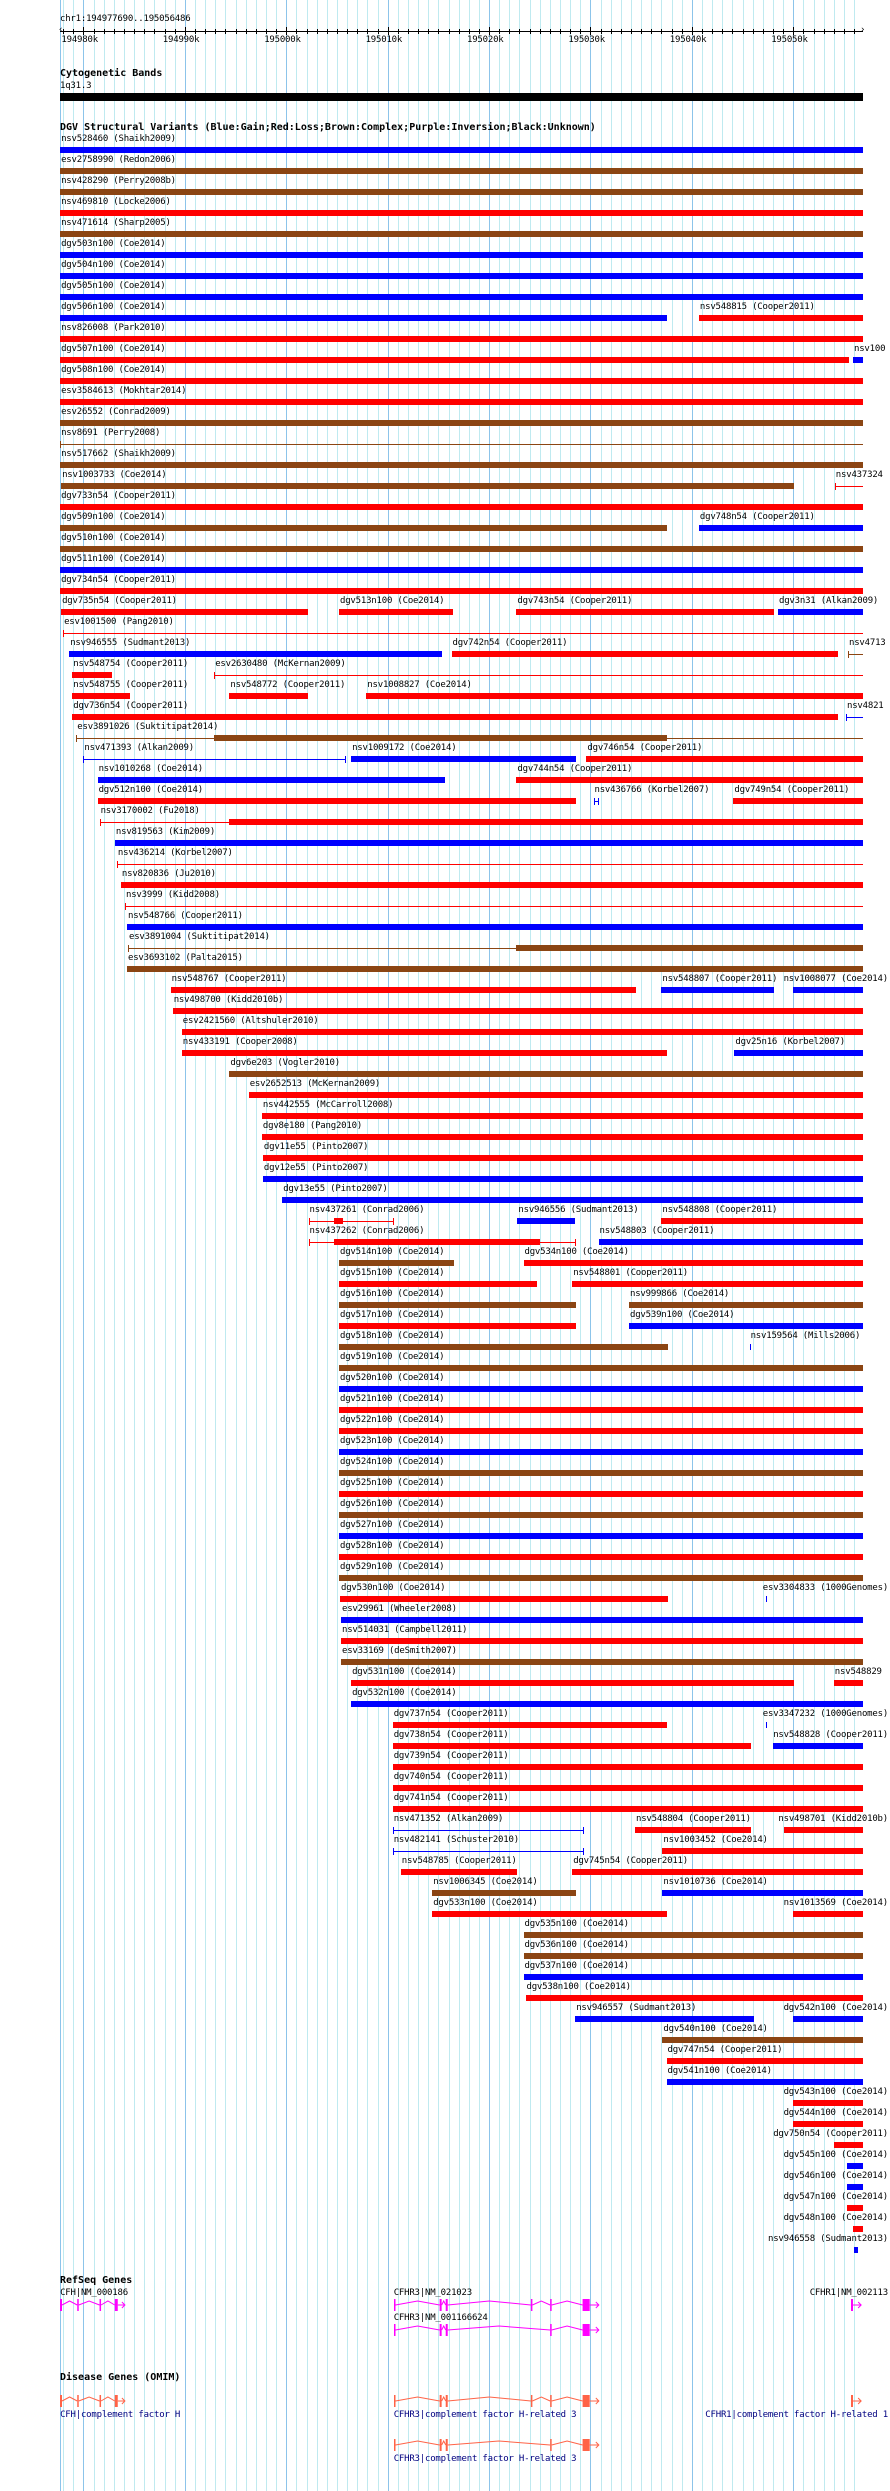 The image size is (890, 2491). I want to click on variant-span-line, so click(596, 801).